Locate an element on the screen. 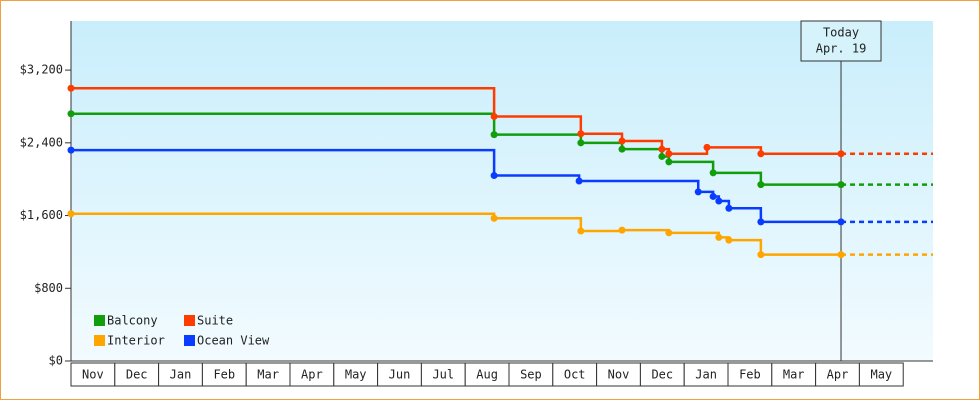 This screenshot has width=980, height=400. x-tick-label: Jun is located at coordinates (400, 375).